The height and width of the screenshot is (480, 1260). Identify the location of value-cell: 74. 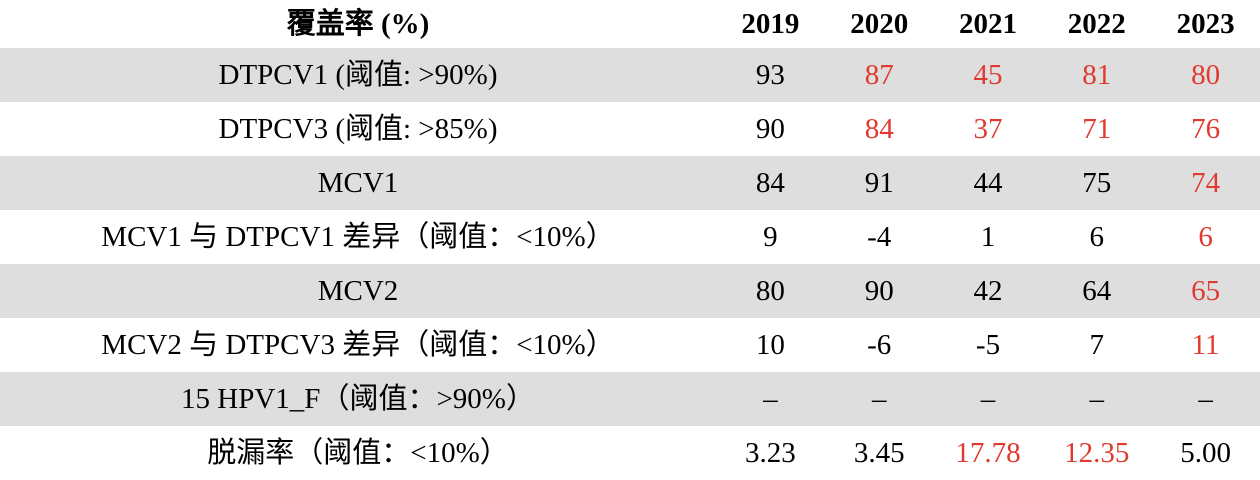
(1206, 182).